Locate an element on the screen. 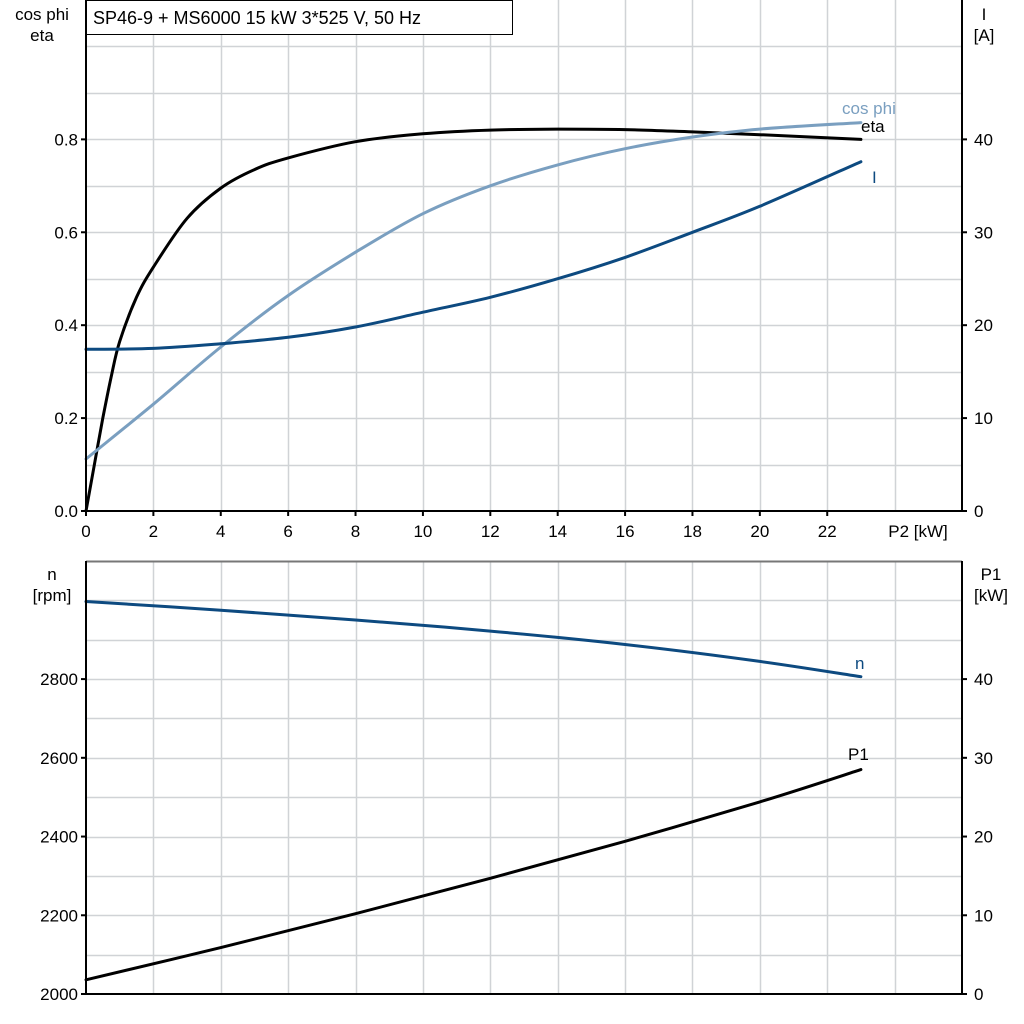 Image resolution: width=1024 pixels, height=1024 pixels. y-left-tick-label: 2200 is located at coordinates (59, 915).